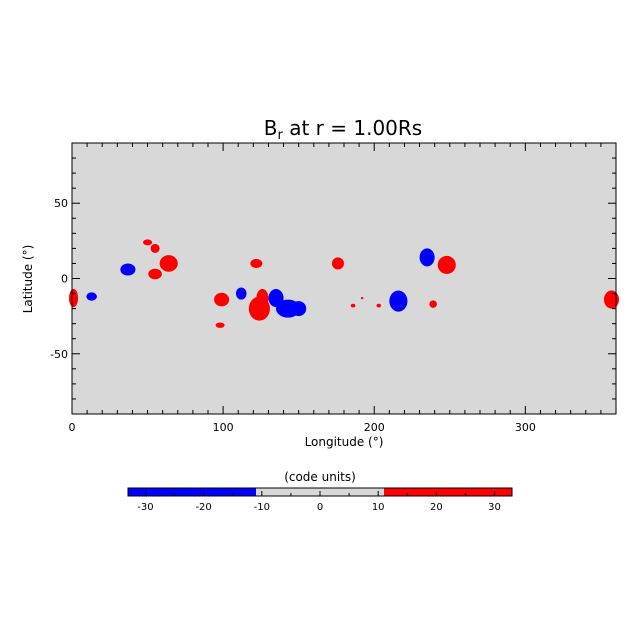 The height and width of the screenshot is (640, 640). What do you see at coordinates (61, 203) in the screenshot?
I see `y-tick-label: 50` at bounding box center [61, 203].